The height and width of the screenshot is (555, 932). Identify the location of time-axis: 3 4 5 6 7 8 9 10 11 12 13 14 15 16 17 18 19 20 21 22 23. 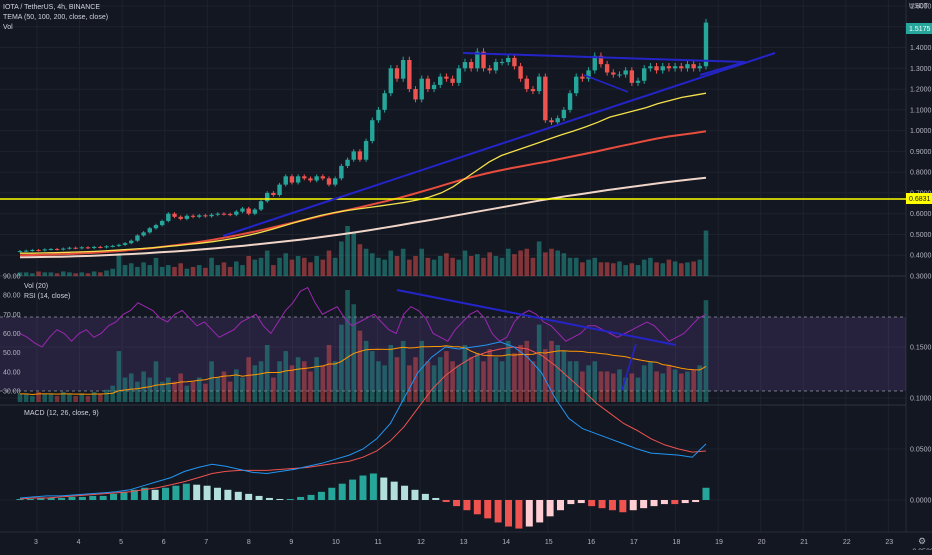
(463, 542).